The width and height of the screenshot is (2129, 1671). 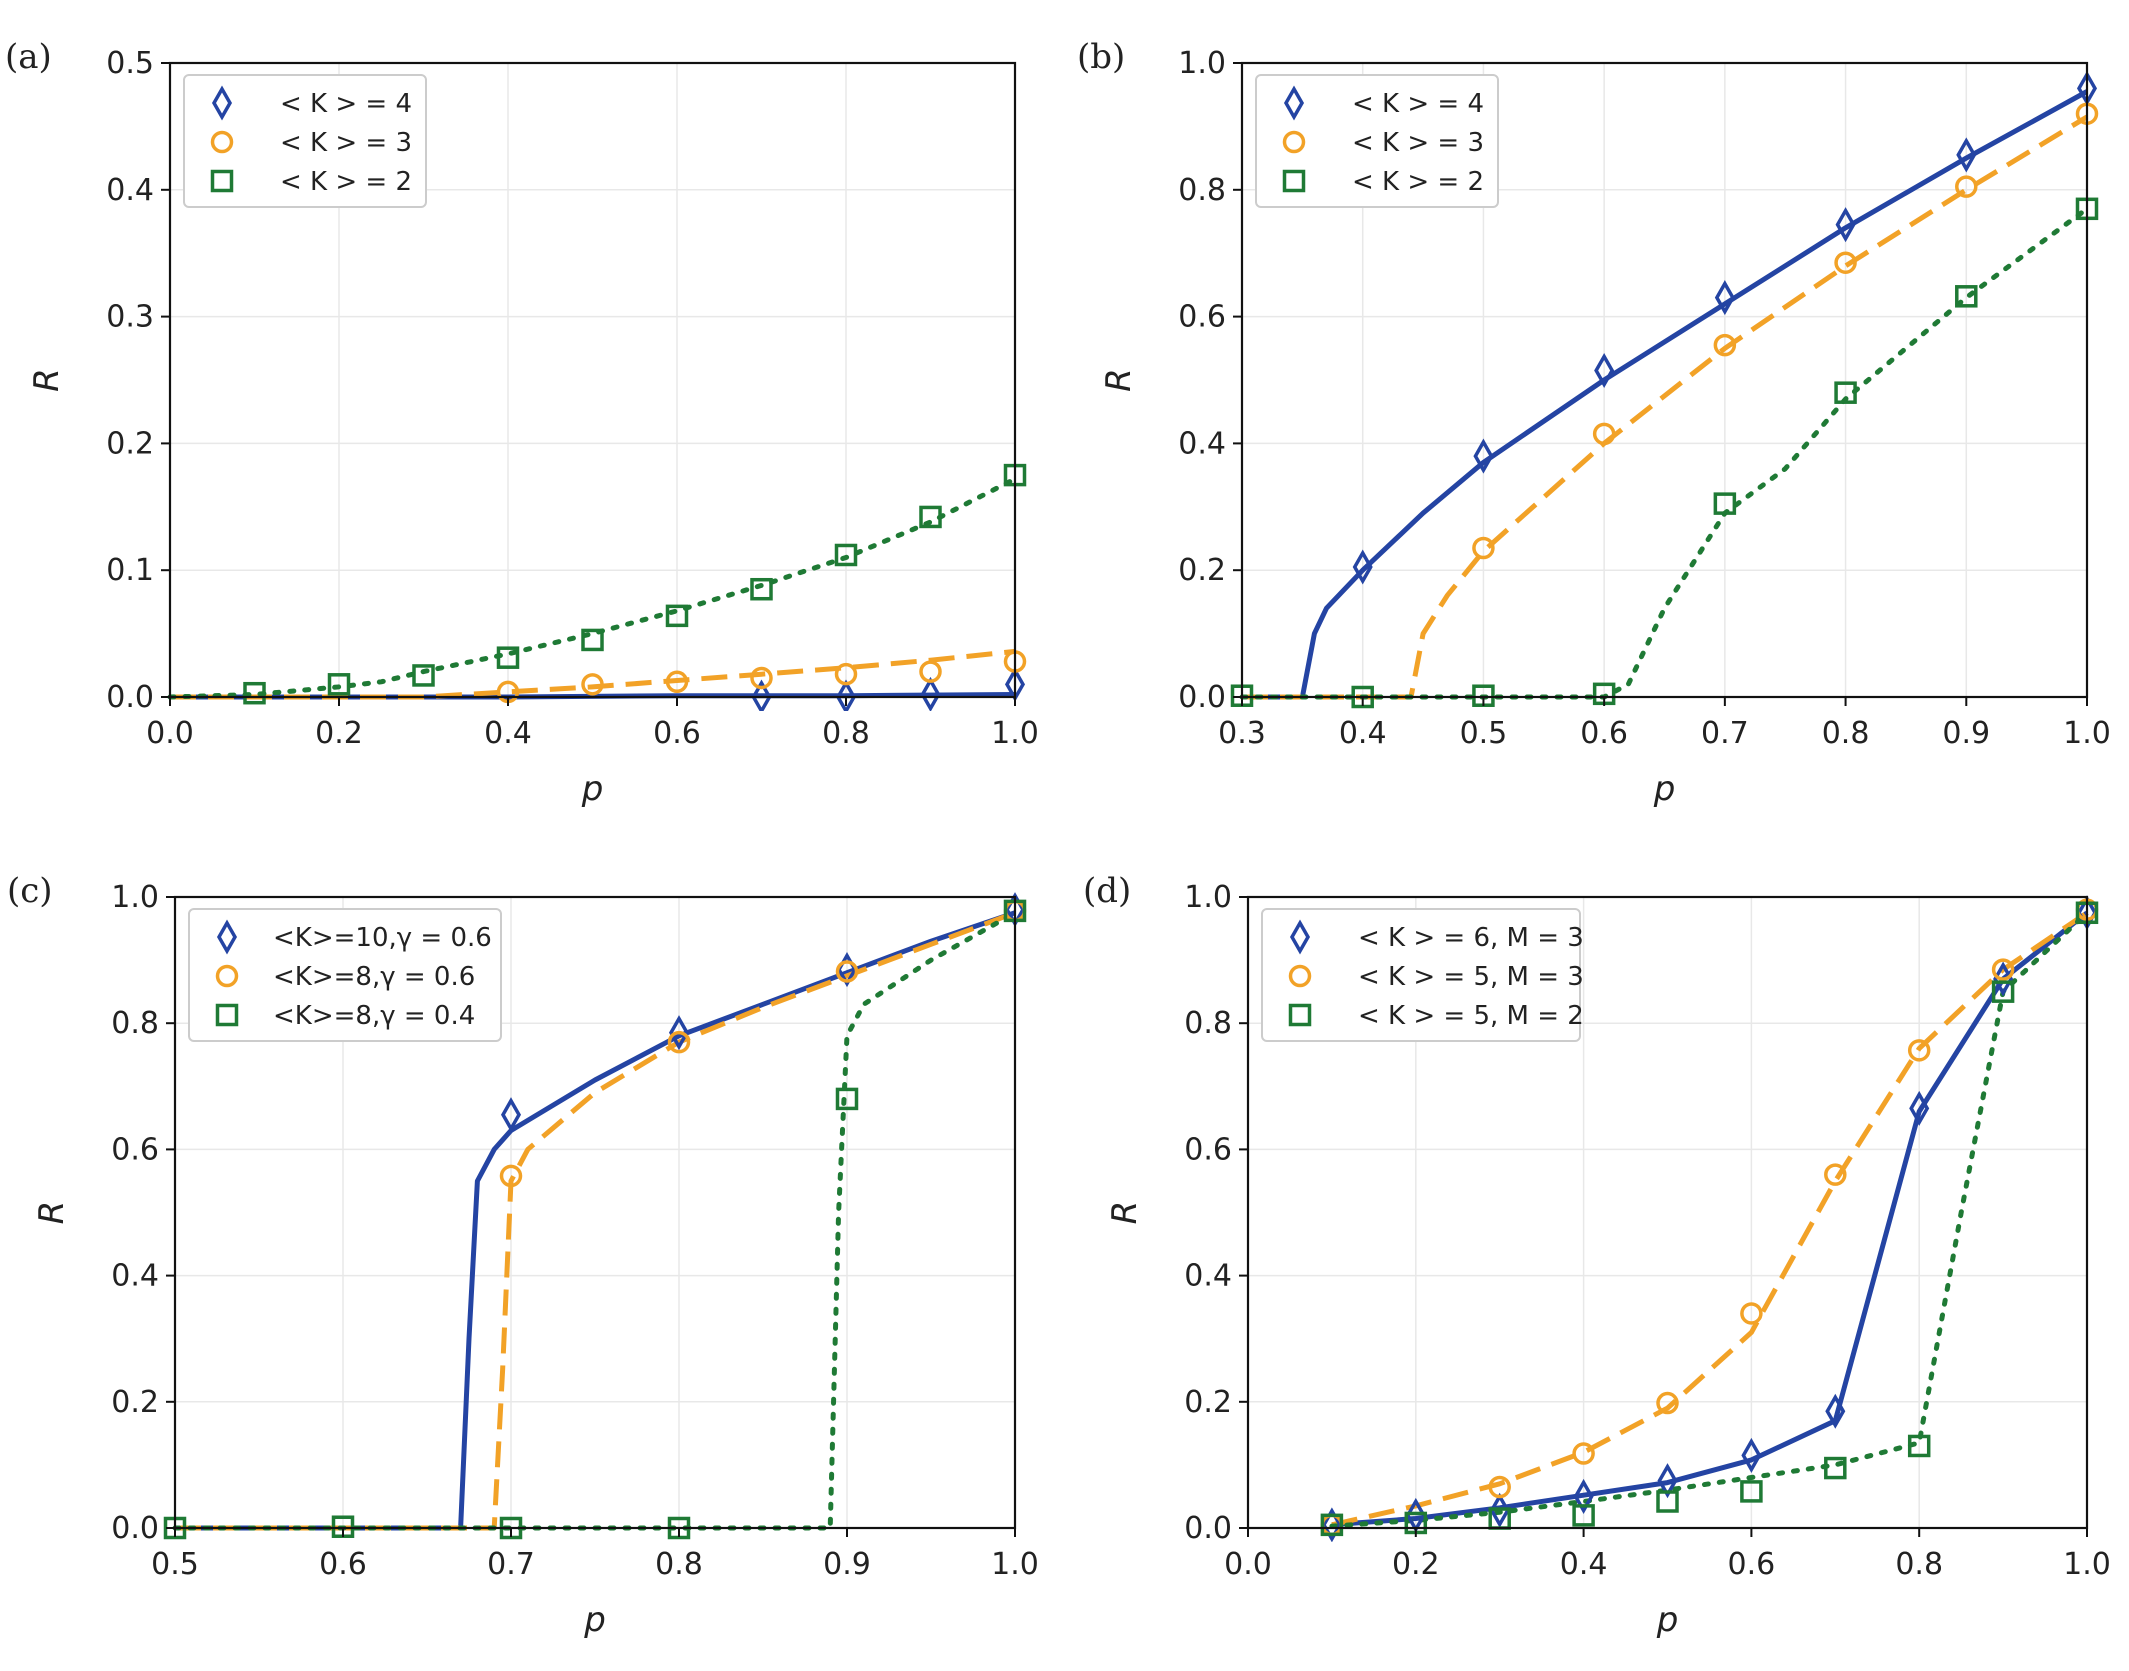 I want to click on y-tick-label: 0.3, so click(x=130, y=317).